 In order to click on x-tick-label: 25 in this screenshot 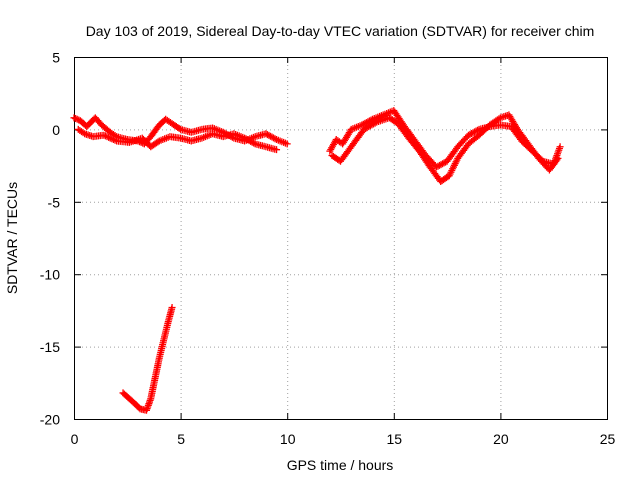, I will do `click(608, 439)`.